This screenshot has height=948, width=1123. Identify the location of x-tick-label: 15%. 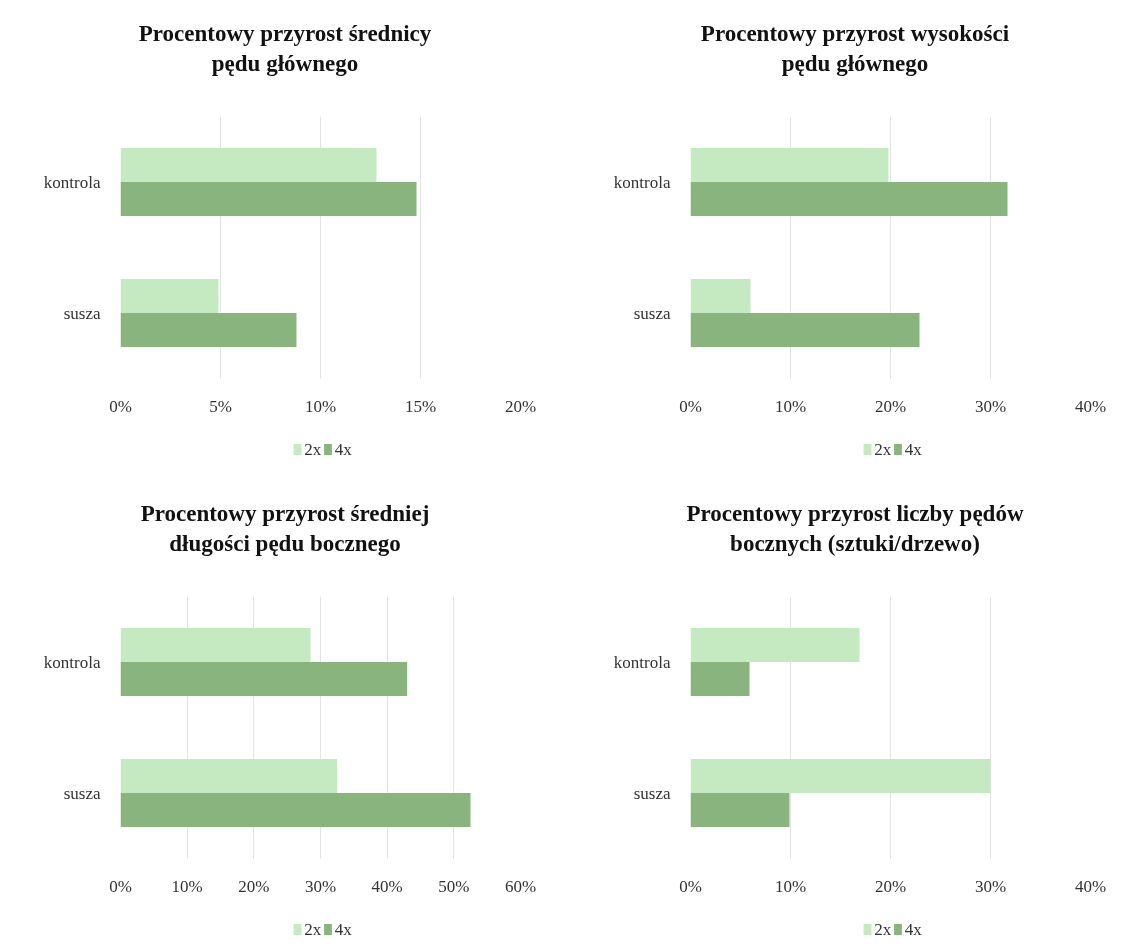
(420, 406).